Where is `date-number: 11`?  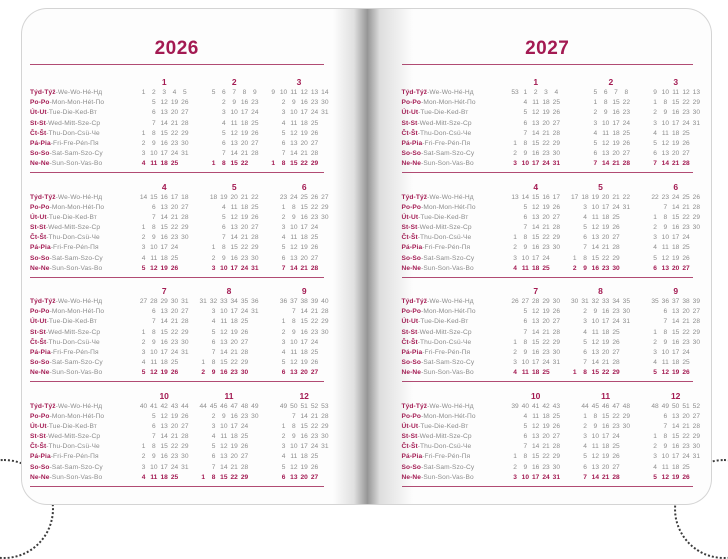
date-number: 11 is located at coordinates (294, 457).